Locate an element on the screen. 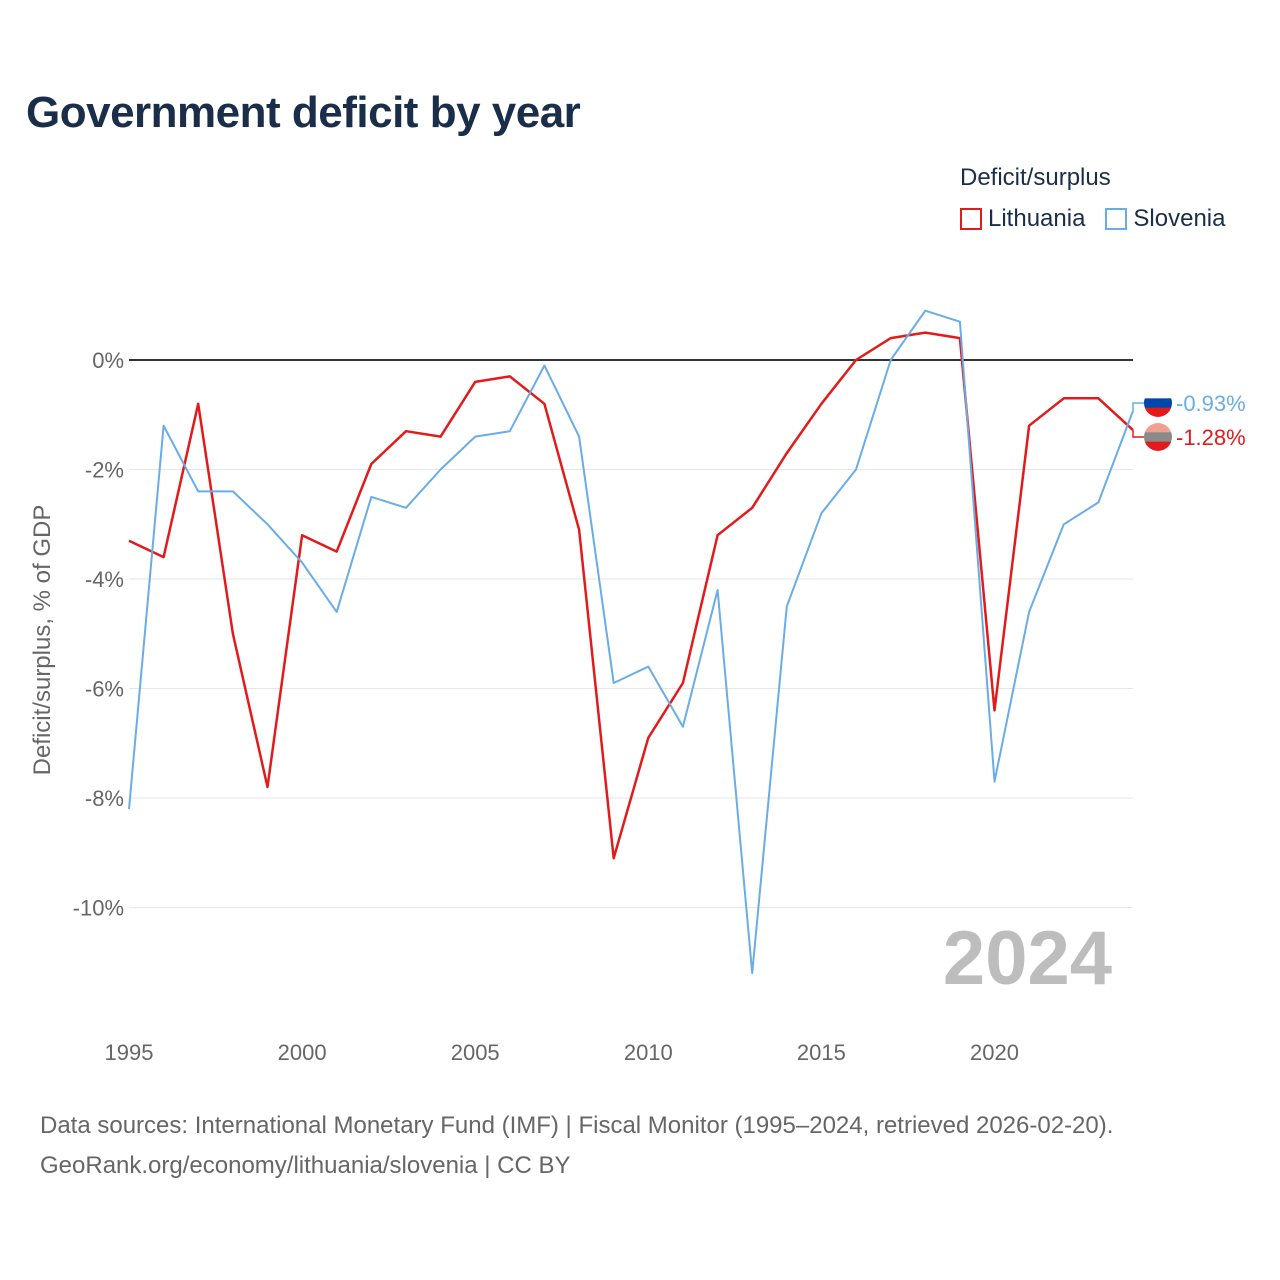 The image size is (1280, 1280). legend-swatch-slovenia is located at coordinates (1116, 219).